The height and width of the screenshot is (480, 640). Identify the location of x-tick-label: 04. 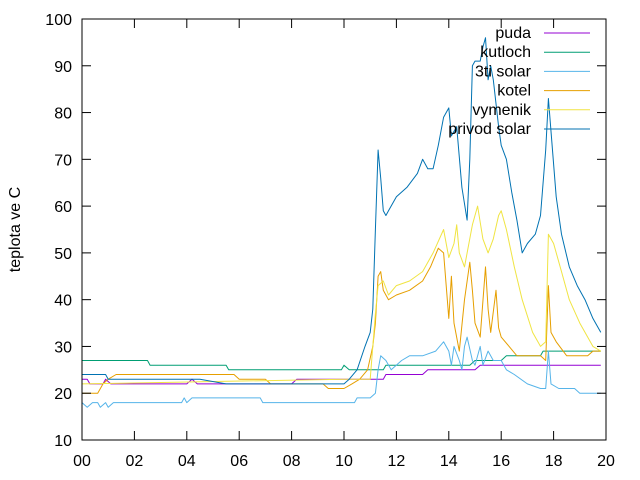
(187, 461).